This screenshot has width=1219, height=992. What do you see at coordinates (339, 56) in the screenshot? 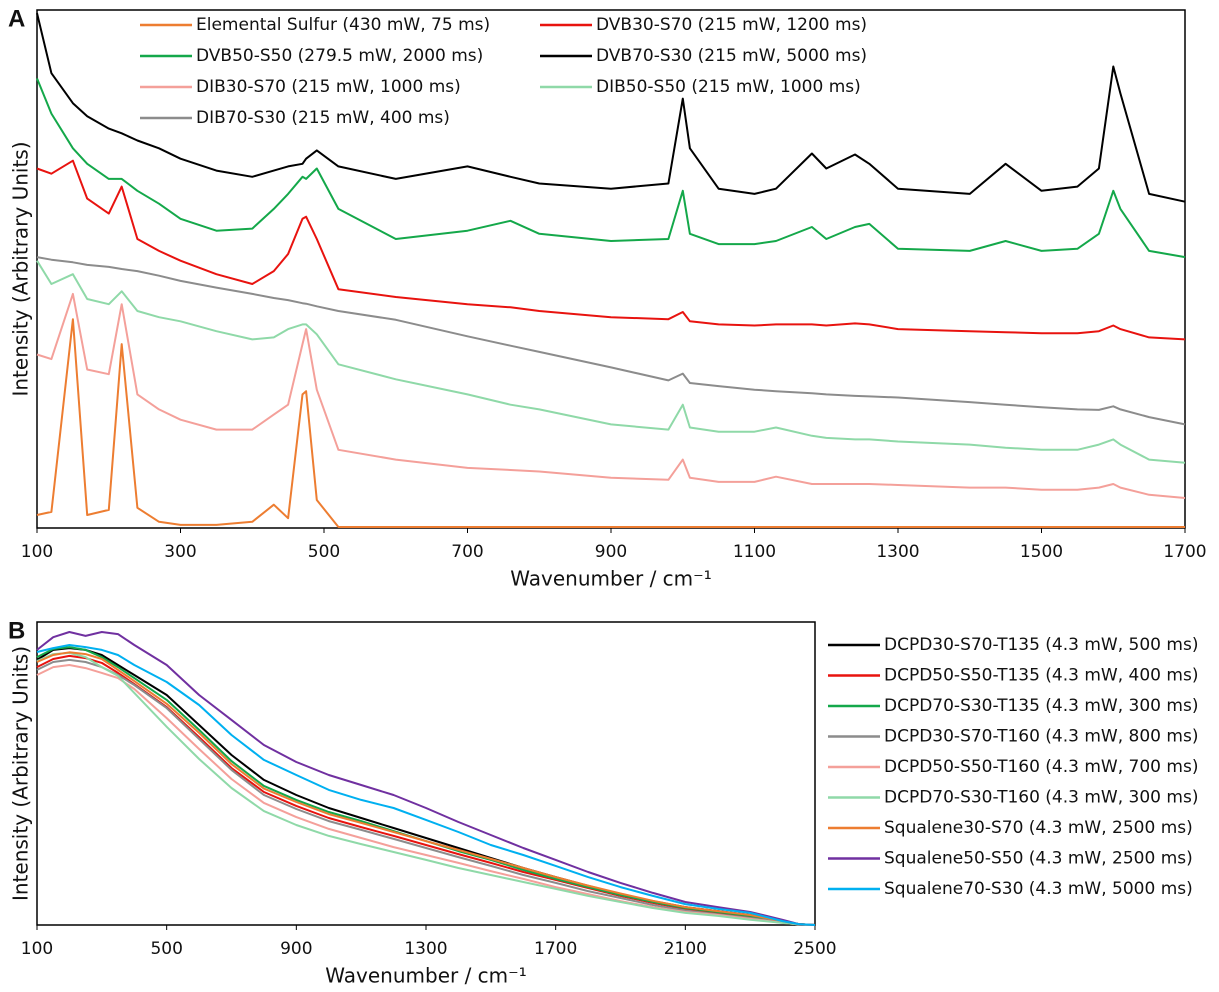
I see `legend-label: DVB50-S50 (279.5 mW, 2000 ms)` at bounding box center [339, 56].